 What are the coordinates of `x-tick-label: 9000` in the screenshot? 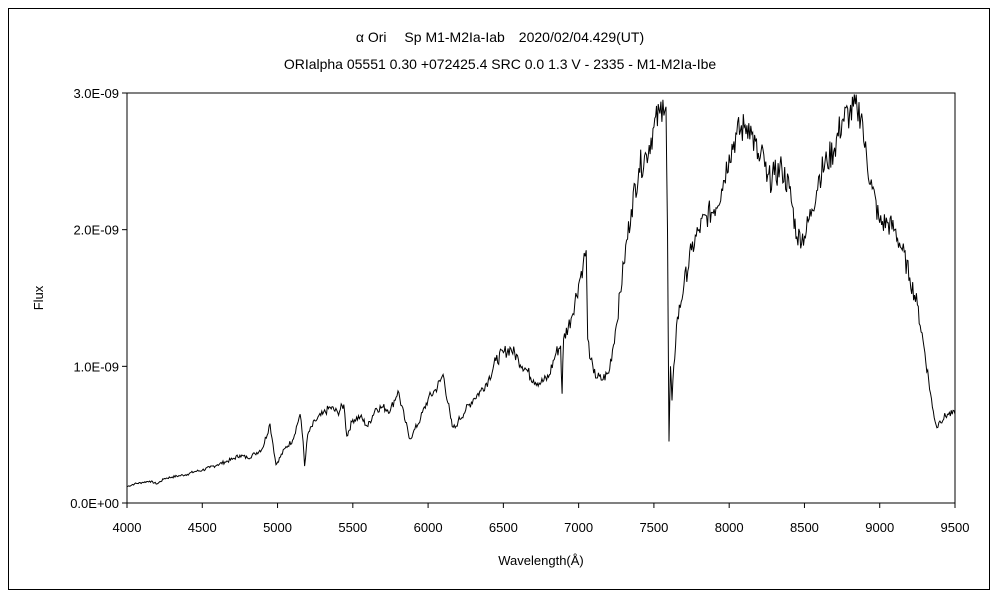 It's located at (879, 527).